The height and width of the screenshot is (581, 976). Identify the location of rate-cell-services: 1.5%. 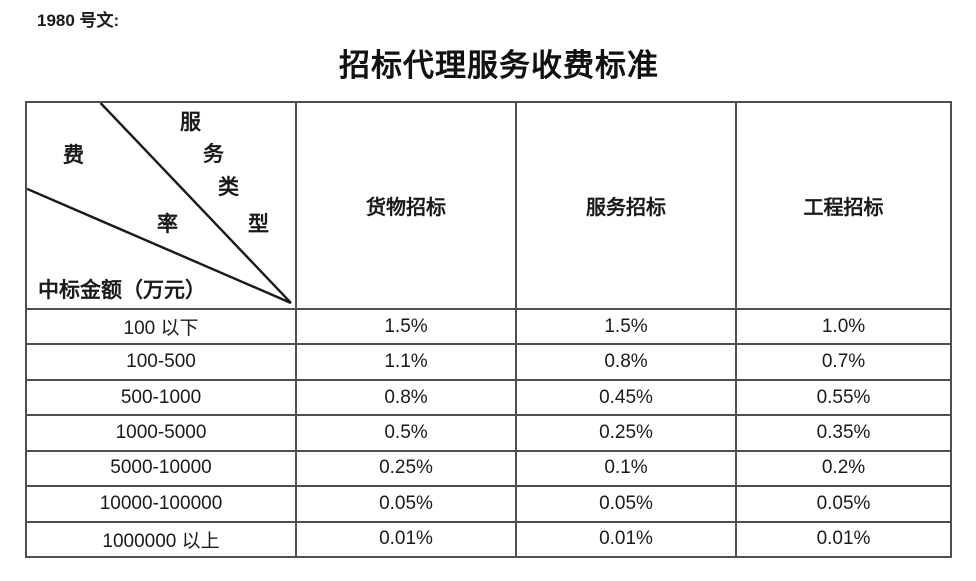
(626, 326).